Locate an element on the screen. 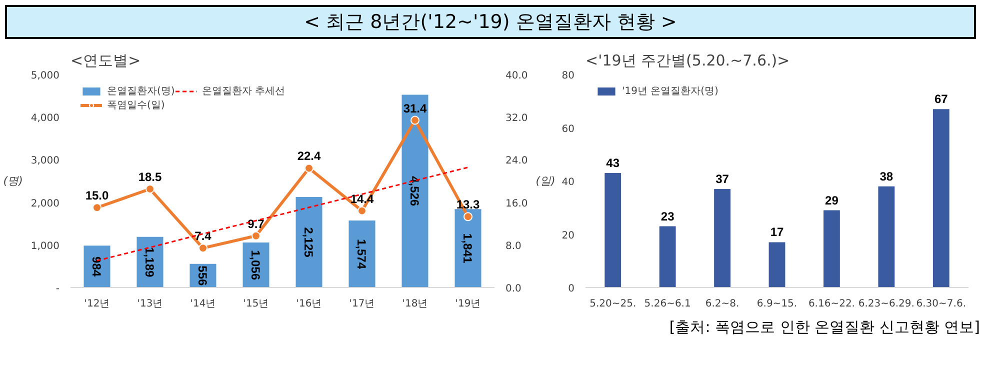 This screenshot has height=368, width=989. y2-tick-label: 8.0 is located at coordinates (514, 246).